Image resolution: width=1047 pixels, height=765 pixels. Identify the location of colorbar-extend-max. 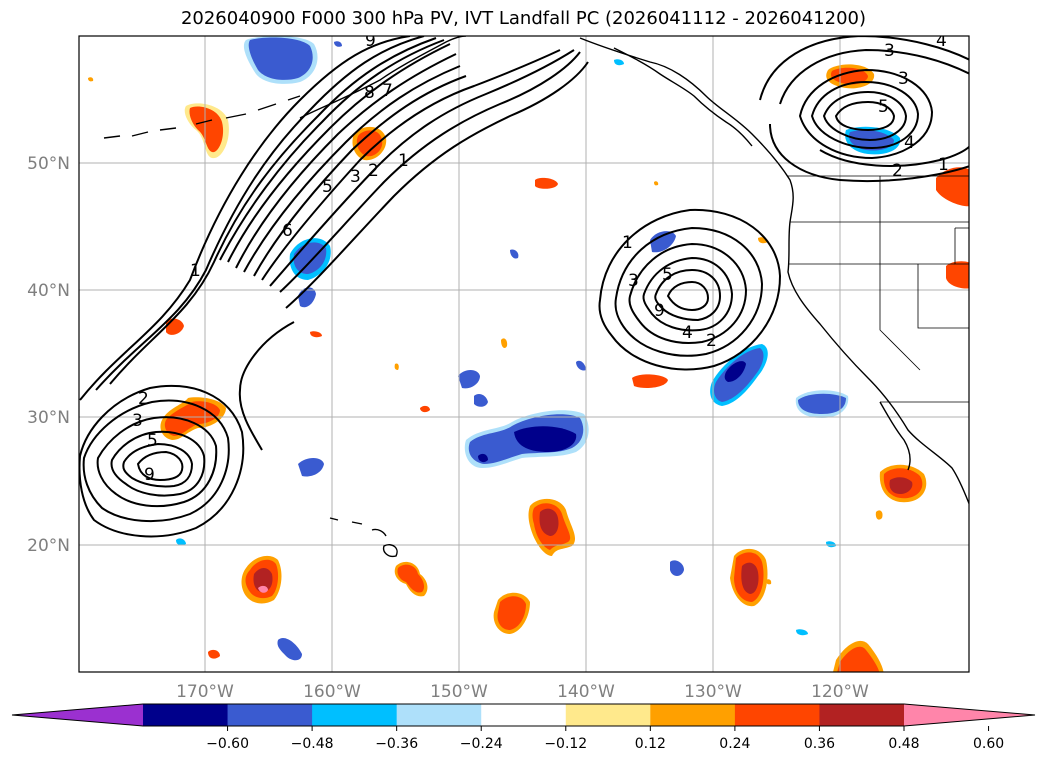
(969, 715).